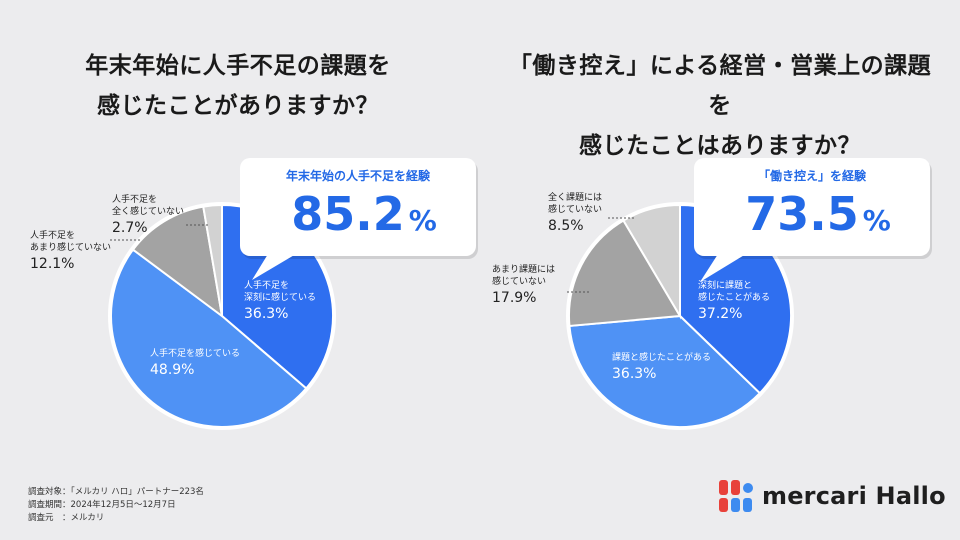 This screenshot has width=960, height=540. What do you see at coordinates (348, 214) in the screenshot?
I see `callout-value: 85.2` at bounding box center [348, 214].